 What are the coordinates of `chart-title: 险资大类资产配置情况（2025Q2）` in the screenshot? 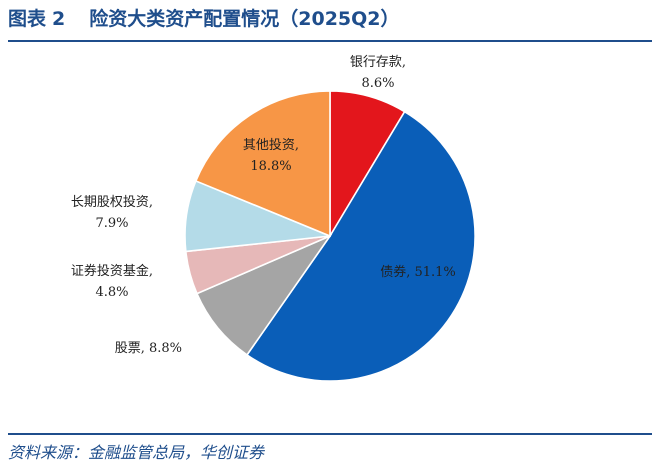 It's located at (244, 19).